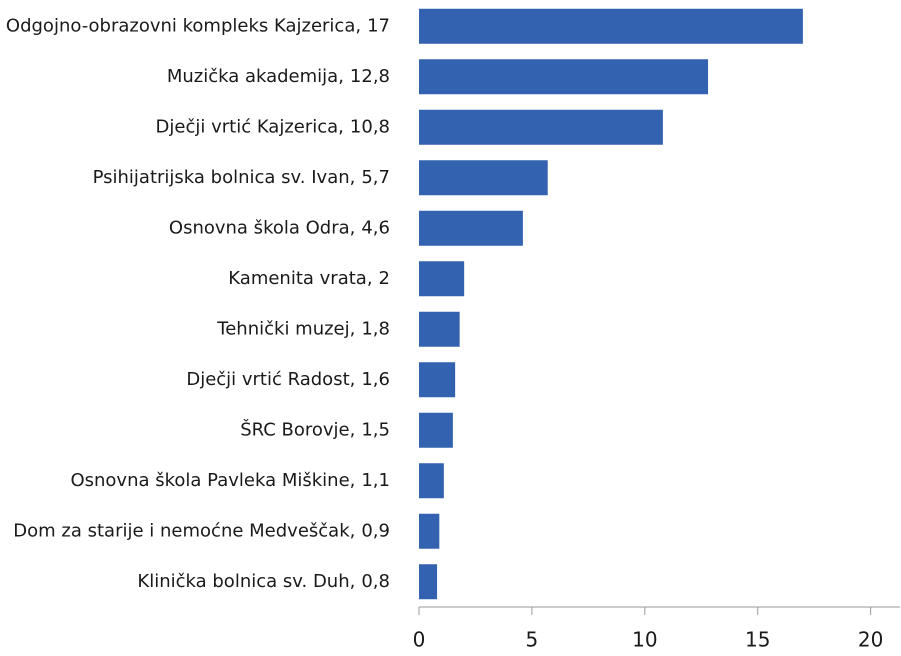  I want to click on category-label: Muzička akademija,, so click(255, 76).